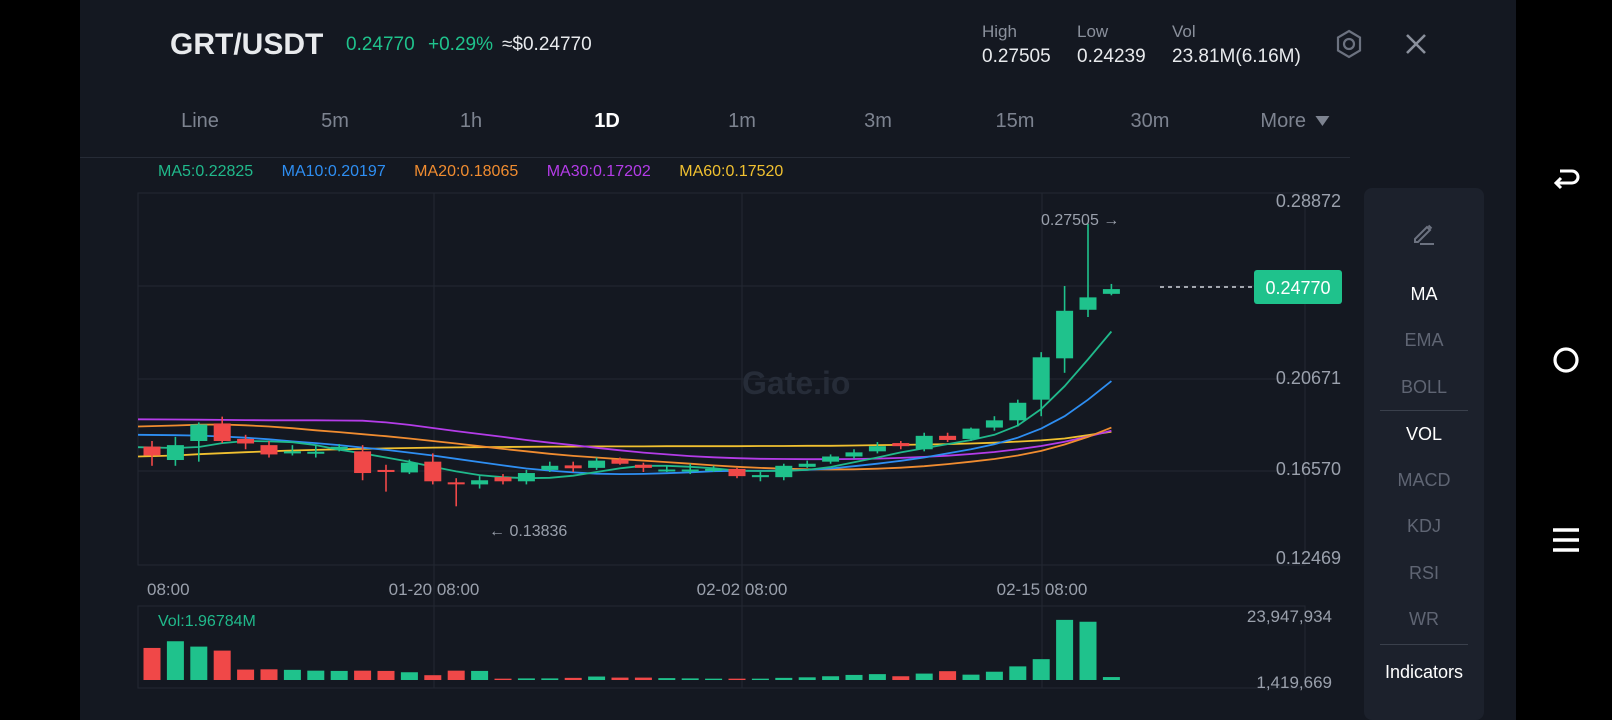 The image size is (1612, 720). Describe the element at coordinates (335, 121) in the screenshot. I see `tab-5m: 5m` at that location.